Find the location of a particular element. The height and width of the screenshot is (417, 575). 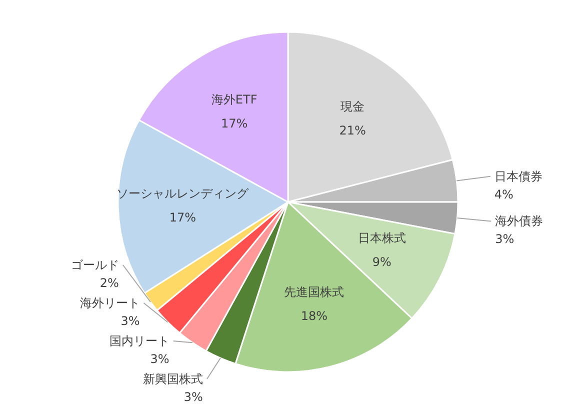

slice-label: 現金 is located at coordinates (352, 107).